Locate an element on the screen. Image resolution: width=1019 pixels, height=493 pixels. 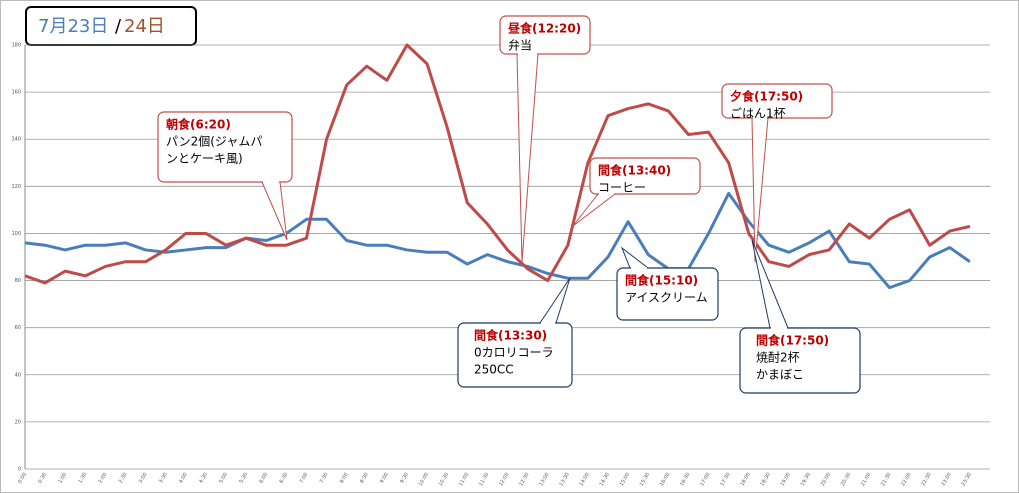
x-tick-label: 7:00 is located at coordinates (304, 478).